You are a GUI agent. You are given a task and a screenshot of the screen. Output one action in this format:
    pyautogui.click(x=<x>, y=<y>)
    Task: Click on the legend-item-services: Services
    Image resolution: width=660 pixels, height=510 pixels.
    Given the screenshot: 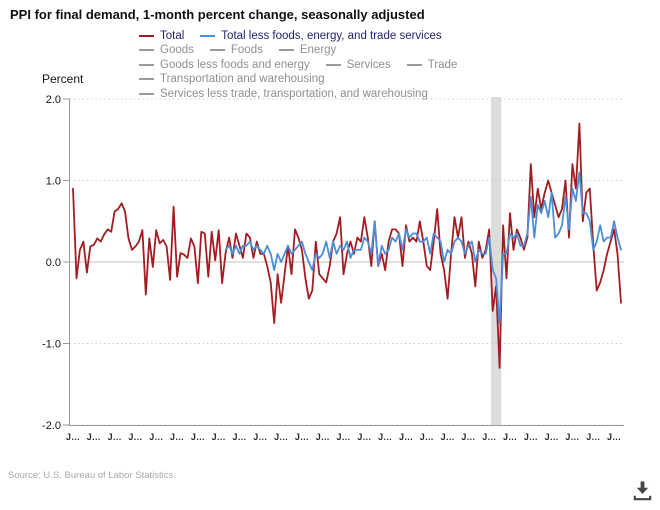 What is the action you would take?
    pyautogui.click(x=358, y=64)
    